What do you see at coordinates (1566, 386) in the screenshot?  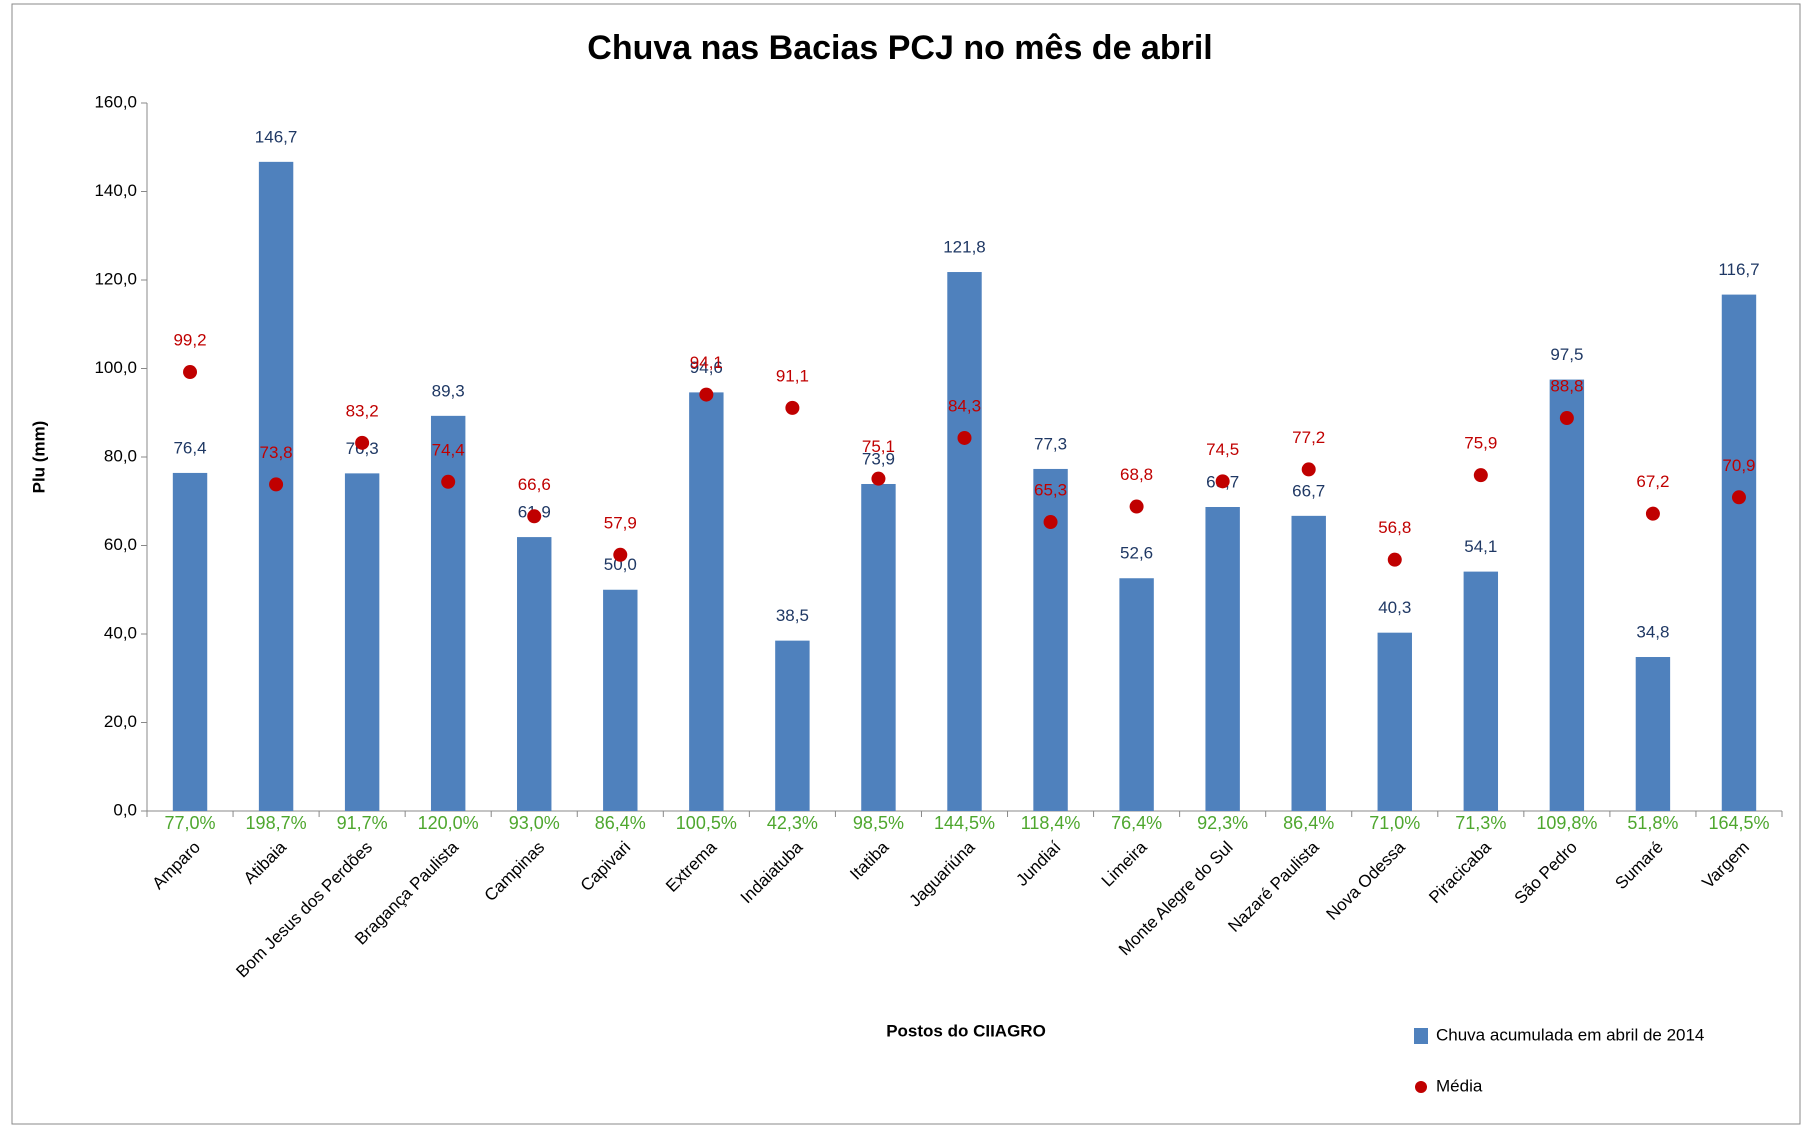 I see `media-value-label: 88,8` at bounding box center [1566, 386].